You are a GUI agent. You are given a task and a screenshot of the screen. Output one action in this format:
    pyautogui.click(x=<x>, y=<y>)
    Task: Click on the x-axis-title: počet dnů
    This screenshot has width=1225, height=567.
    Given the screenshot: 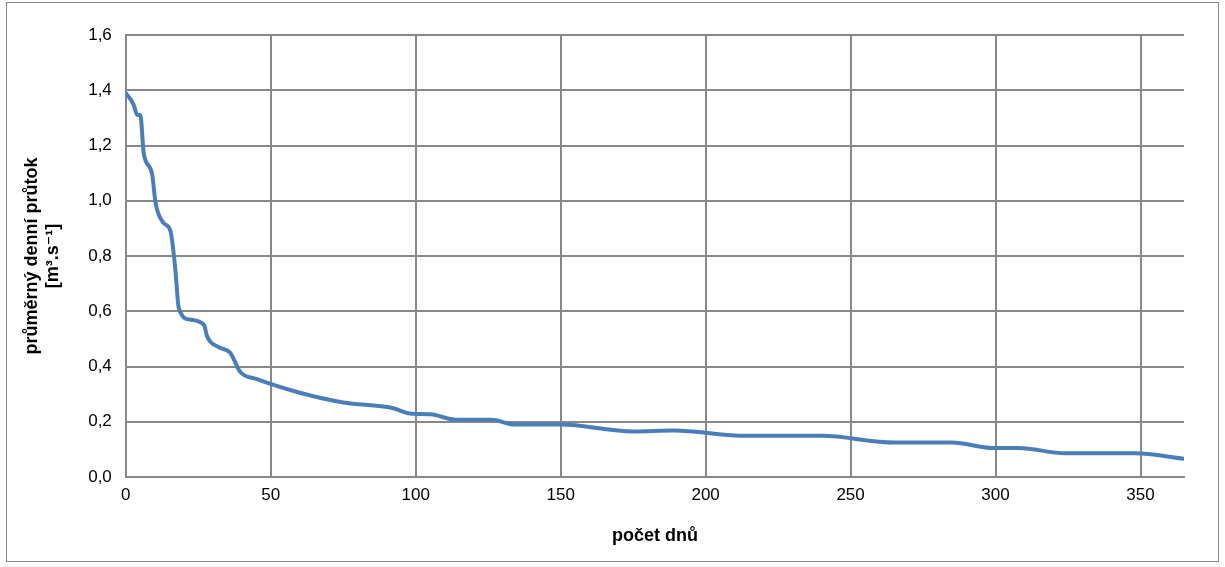 What is the action you would take?
    pyautogui.click(x=654, y=535)
    